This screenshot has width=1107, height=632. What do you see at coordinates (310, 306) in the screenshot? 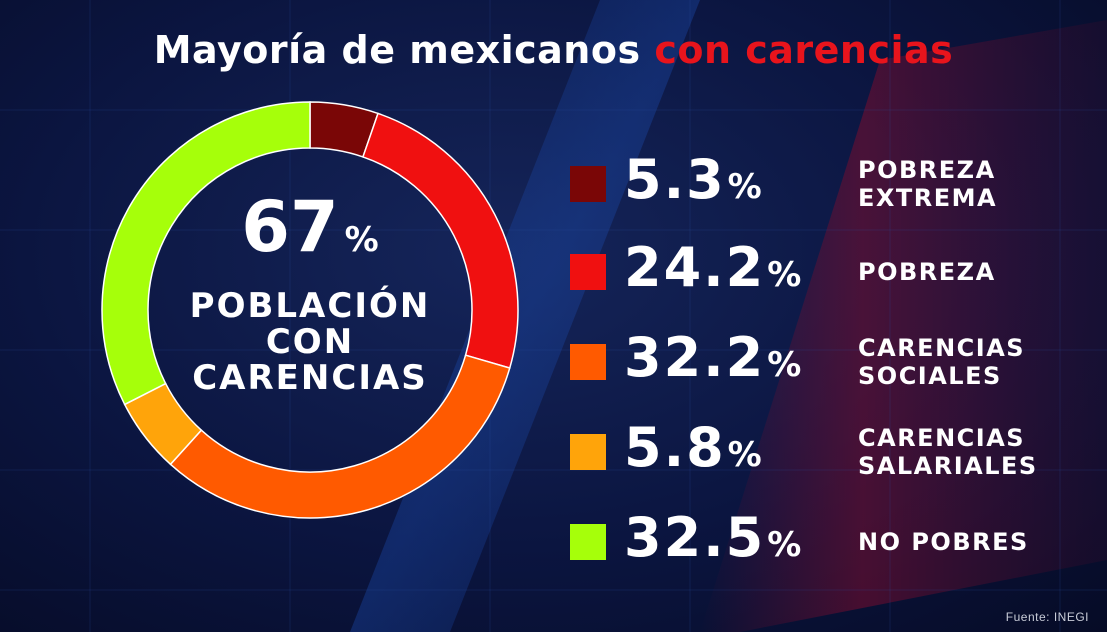
I see `center-label-line-1: POBLACIÓN` at bounding box center [310, 306].